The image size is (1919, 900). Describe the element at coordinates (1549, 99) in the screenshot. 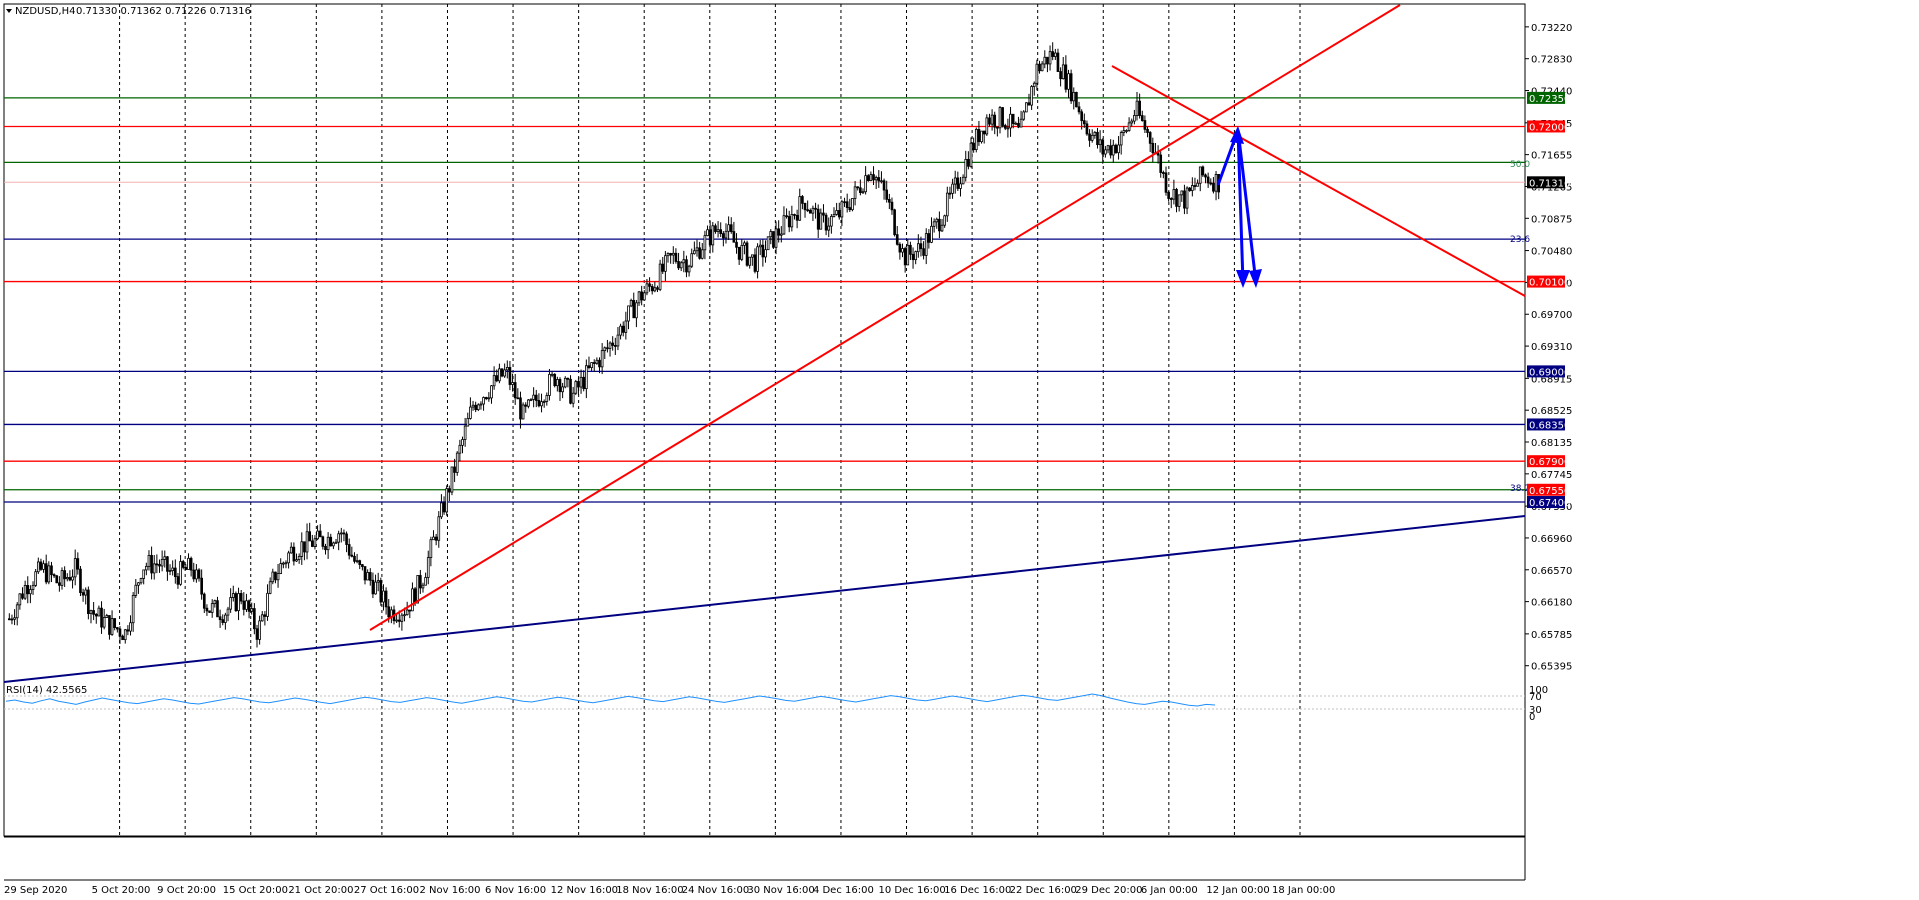

I see `price-badge-label: 0.72350` at that location.